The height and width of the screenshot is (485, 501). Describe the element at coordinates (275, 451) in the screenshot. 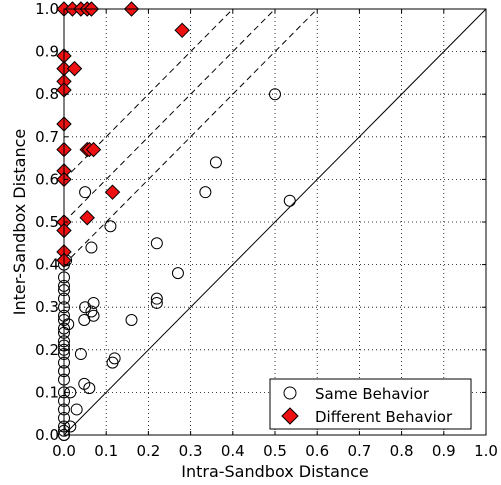

I see `x-tick-label: 0.5` at that location.